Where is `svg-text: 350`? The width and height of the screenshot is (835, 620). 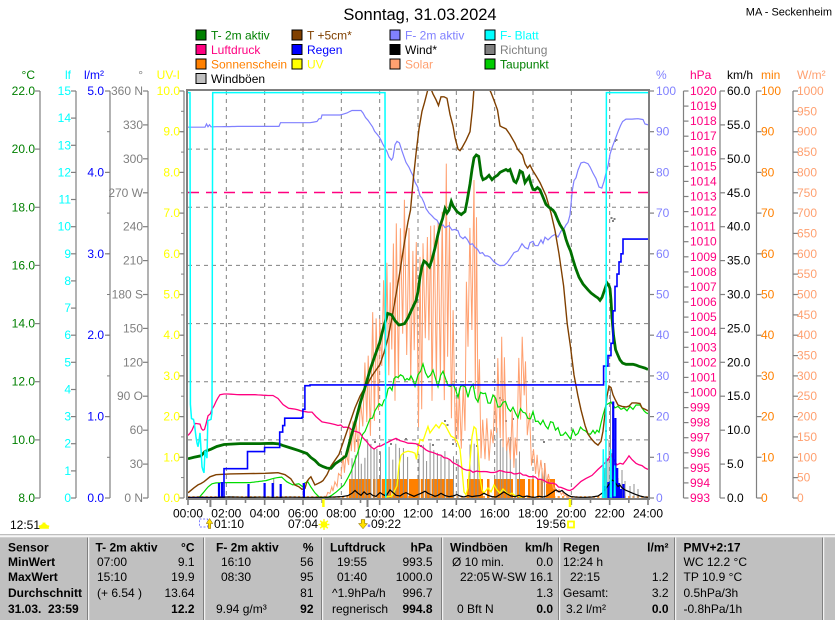
svg-text: 350 is located at coordinates (807, 356).